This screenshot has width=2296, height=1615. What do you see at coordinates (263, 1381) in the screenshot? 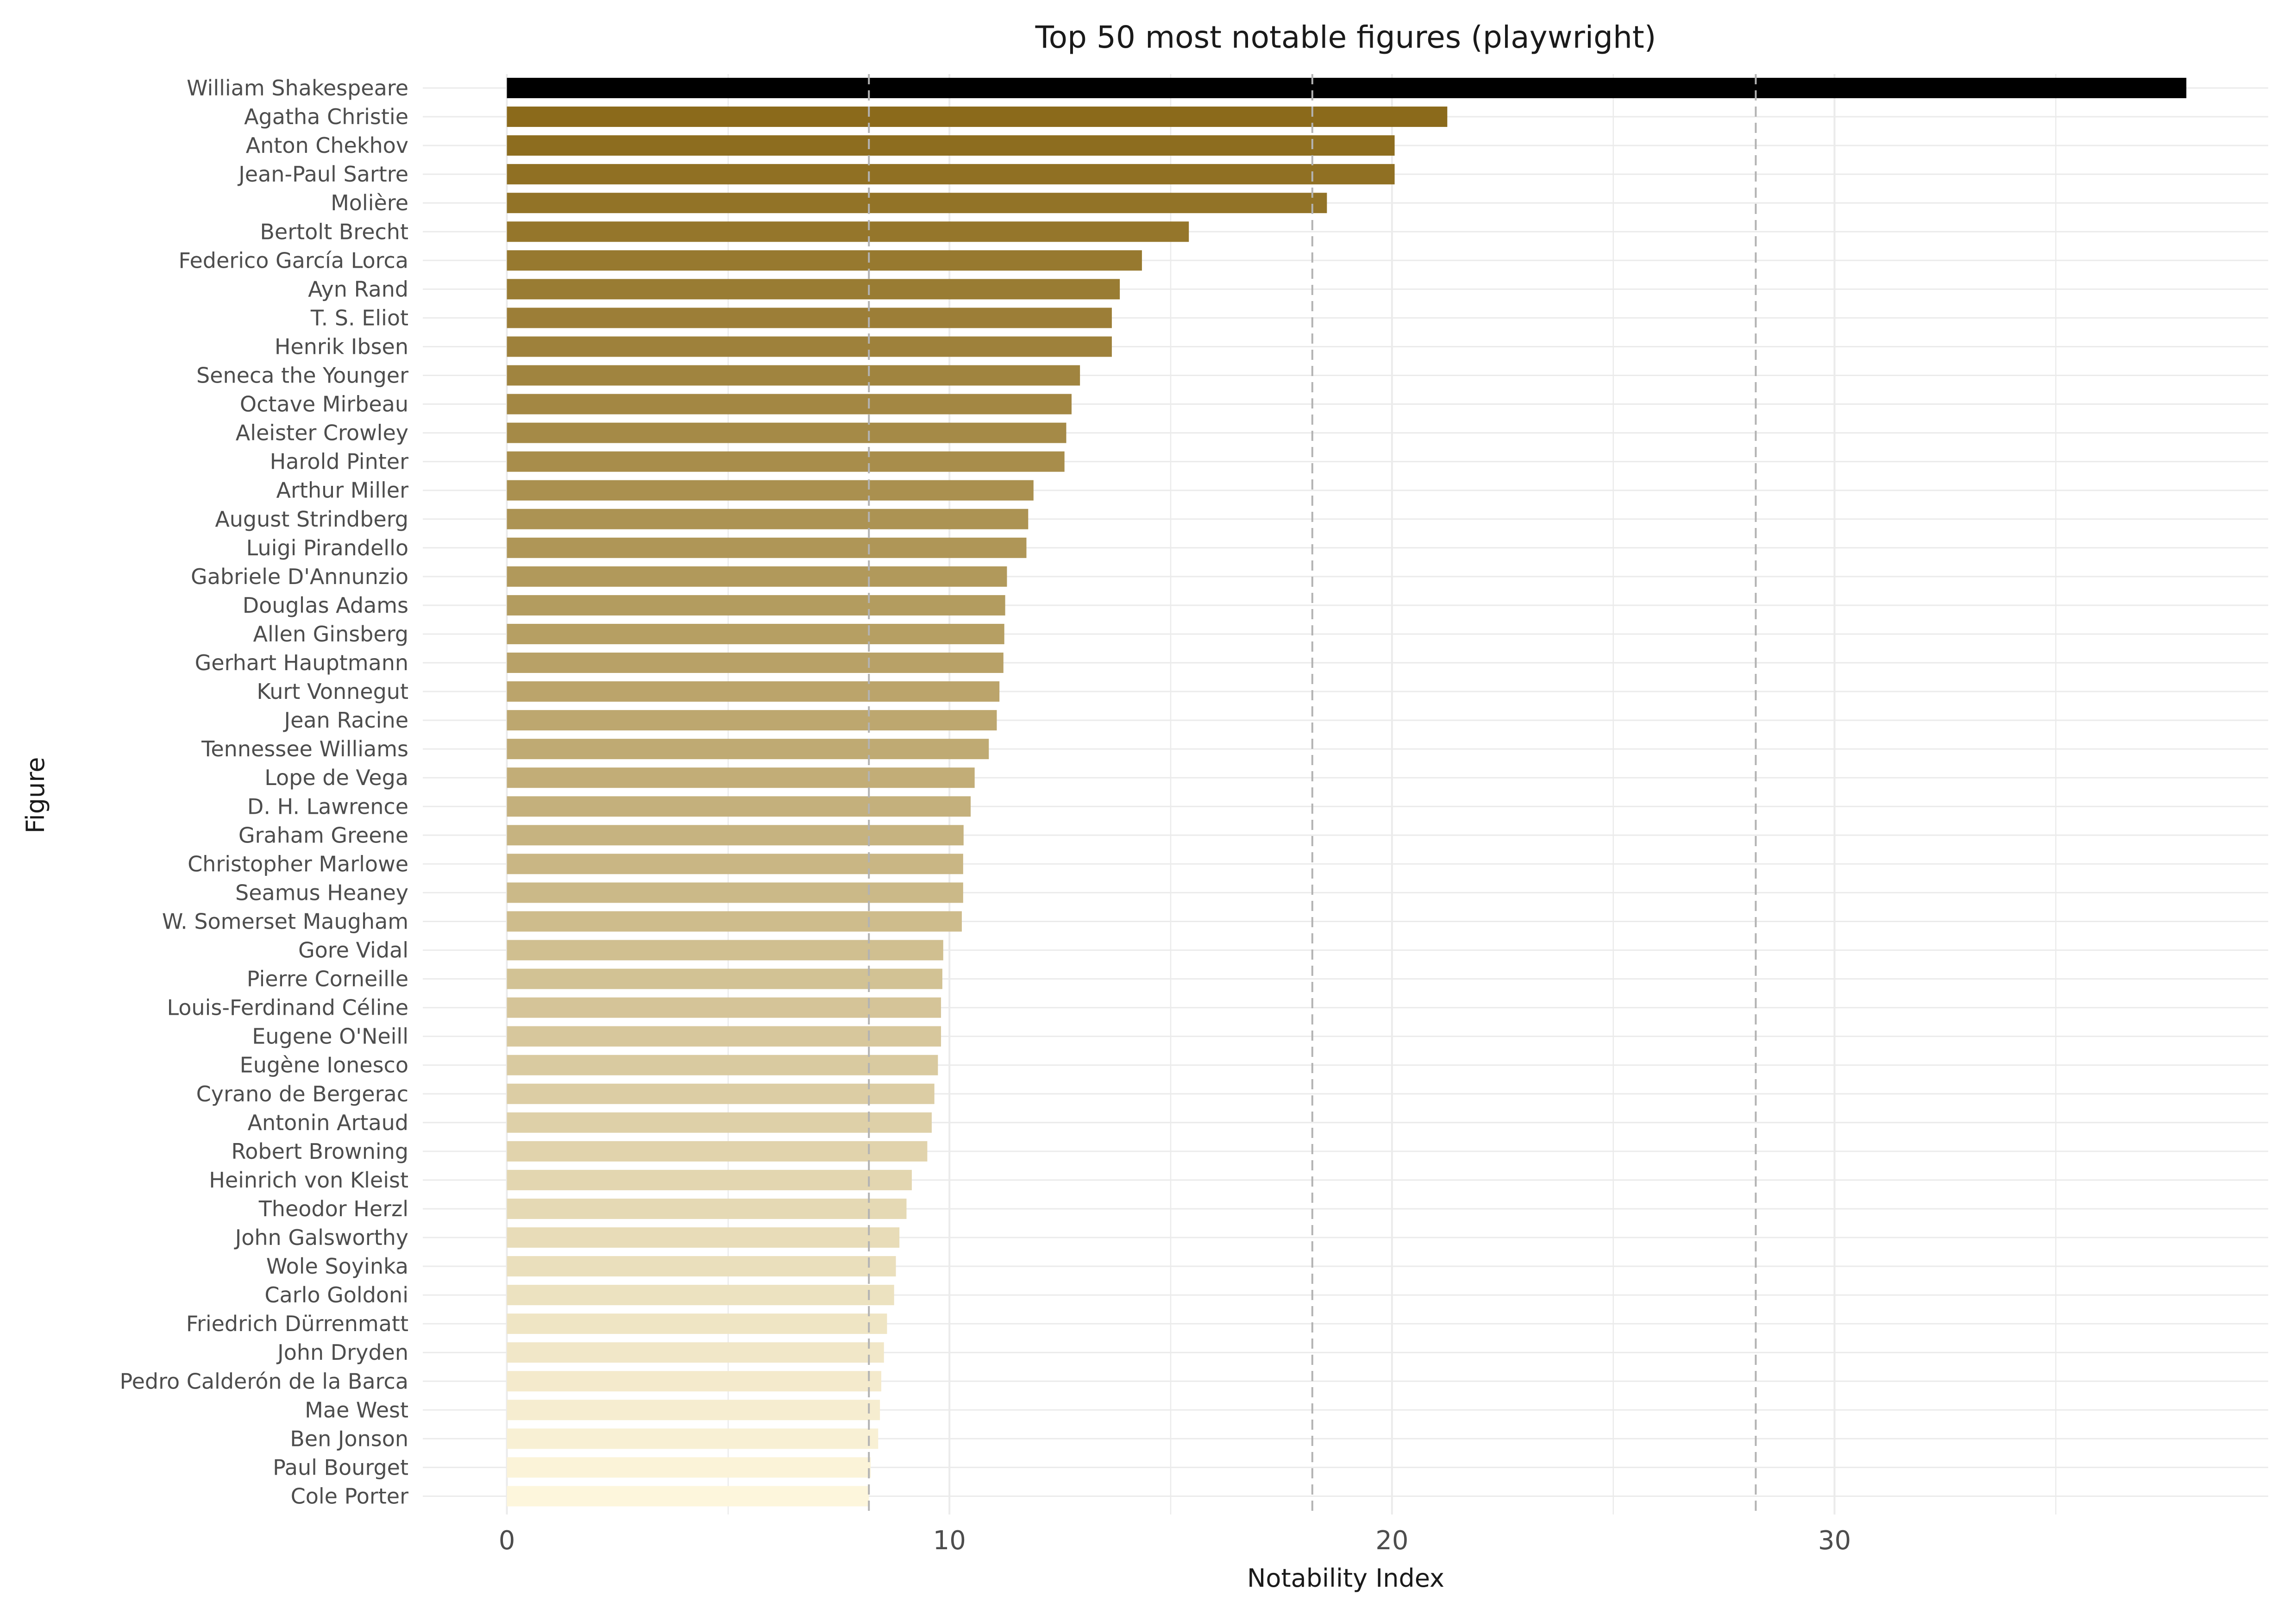
I see `category-label: Pedro Calderón de la Barca` at bounding box center [263, 1381].